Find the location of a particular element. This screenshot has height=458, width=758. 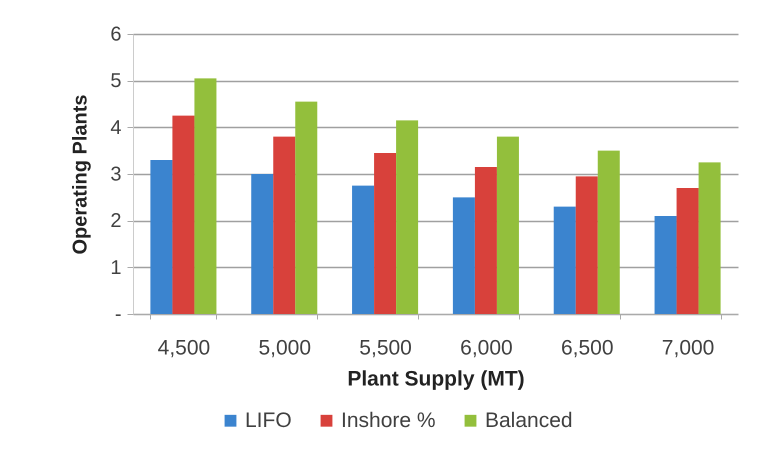

legend-label: LIFO is located at coordinates (268, 420).